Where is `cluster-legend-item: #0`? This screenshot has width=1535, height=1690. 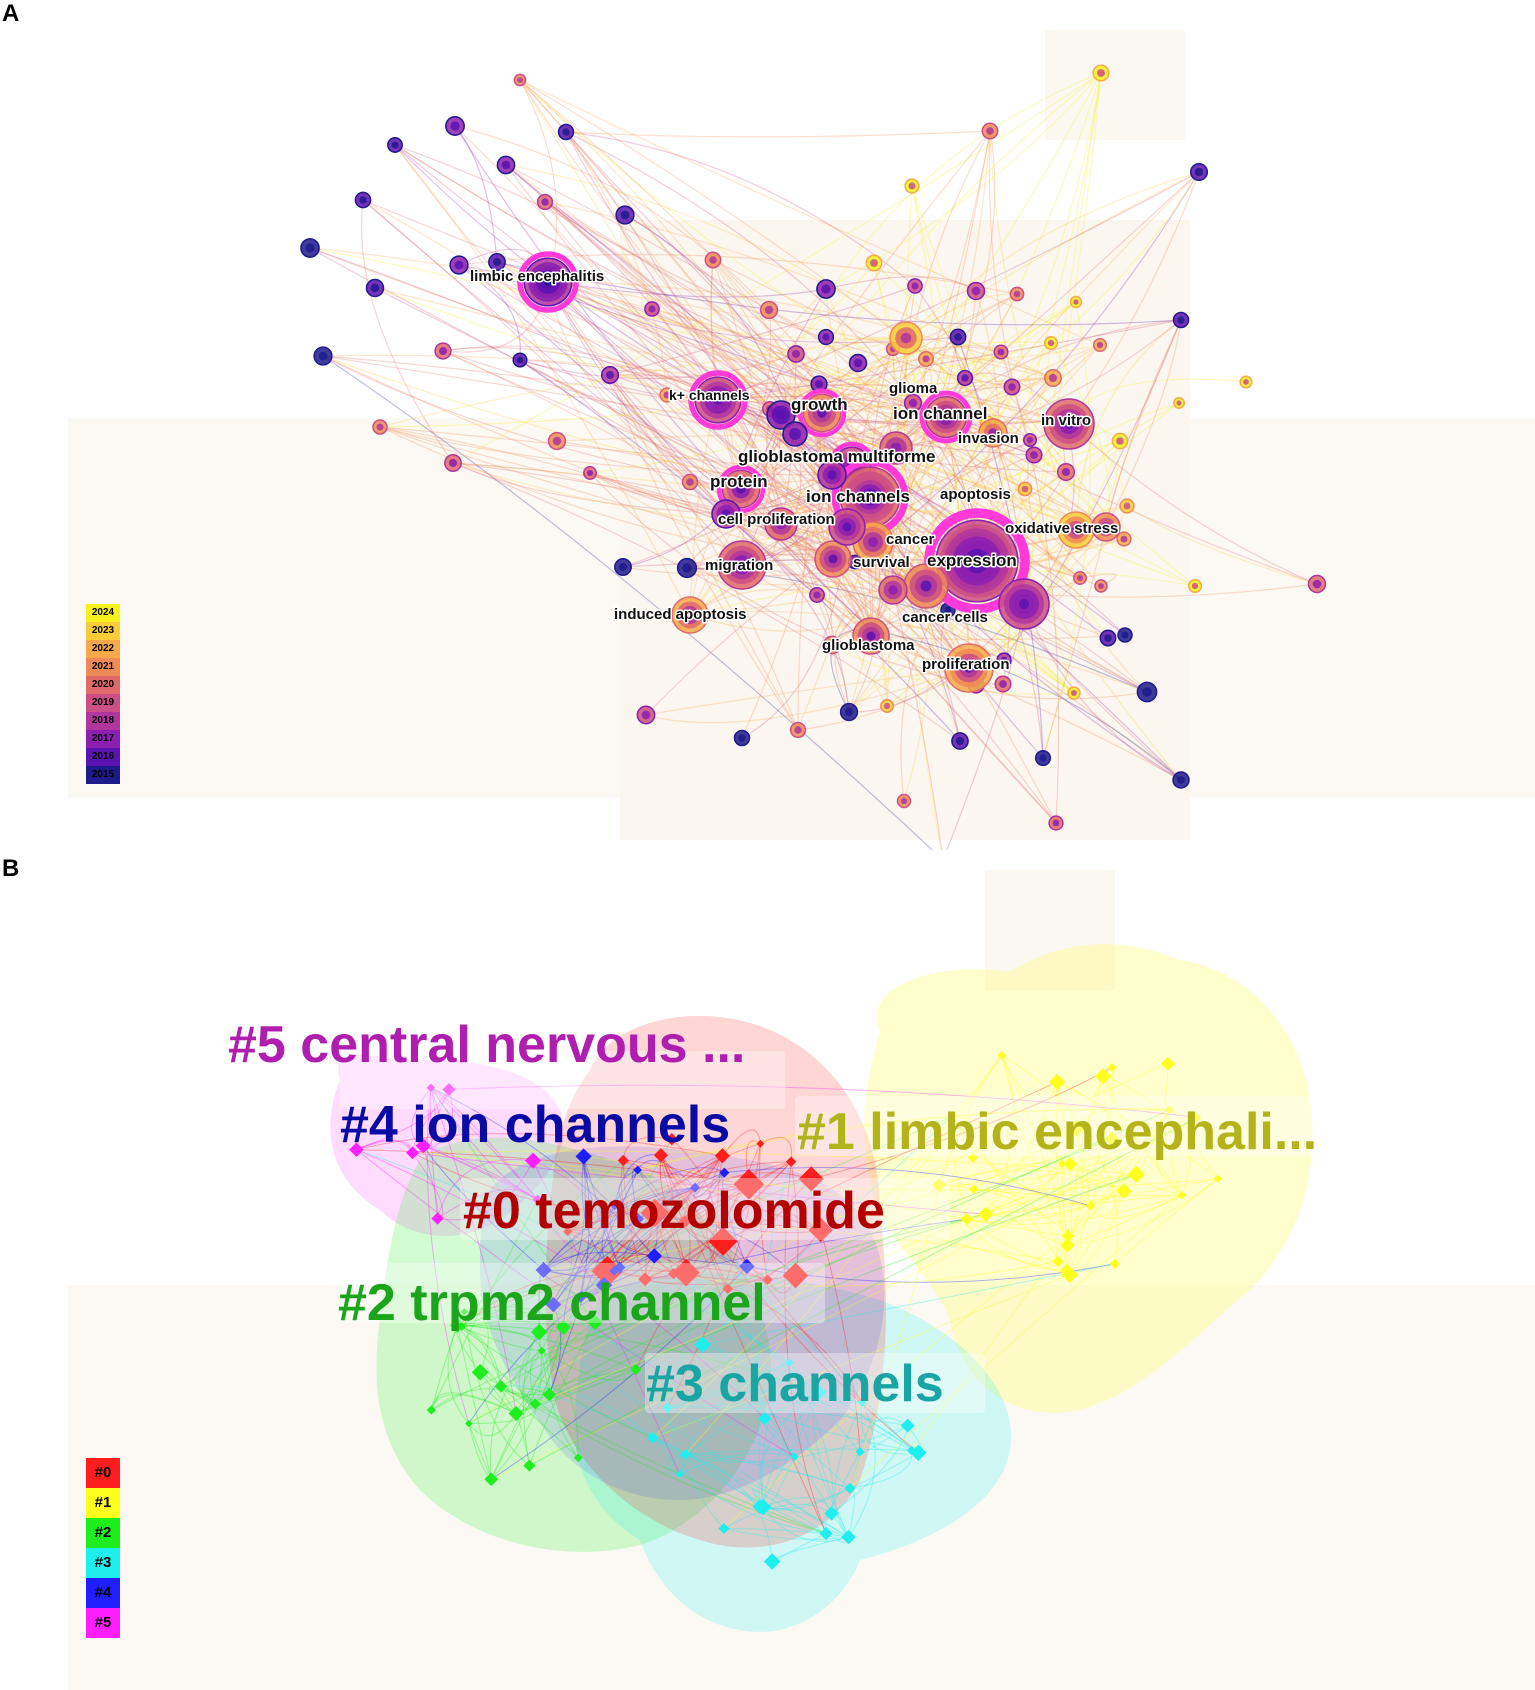 cluster-legend-item: #0 is located at coordinates (103, 1473).